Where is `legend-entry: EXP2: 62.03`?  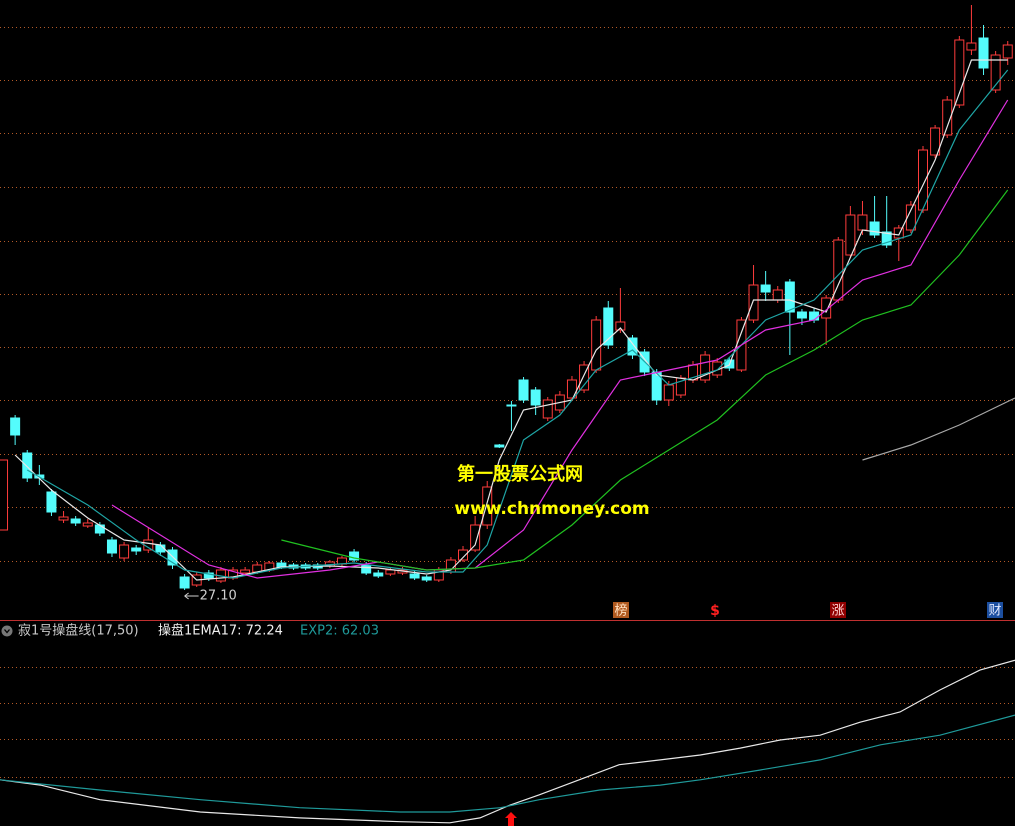 legend-entry: EXP2: 62.03 is located at coordinates (339, 631).